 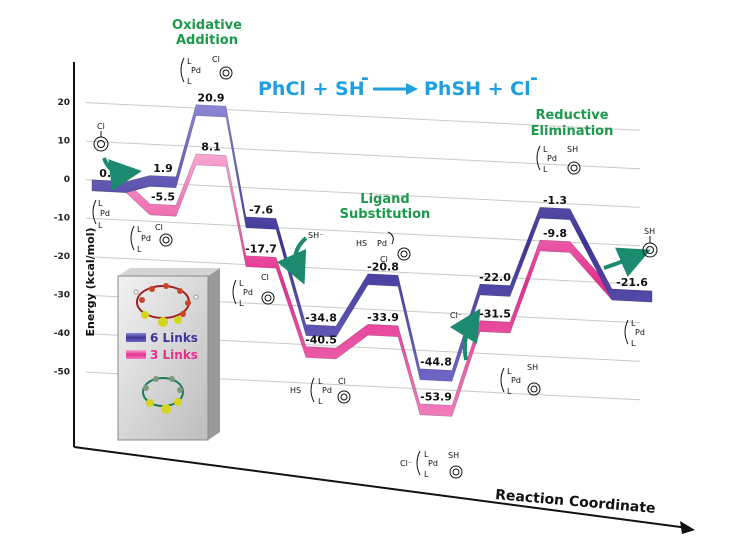 What do you see at coordinates (63, 142) in the screenshot?
I see `y-tick-label: 10` at bounding box center [63, 142].